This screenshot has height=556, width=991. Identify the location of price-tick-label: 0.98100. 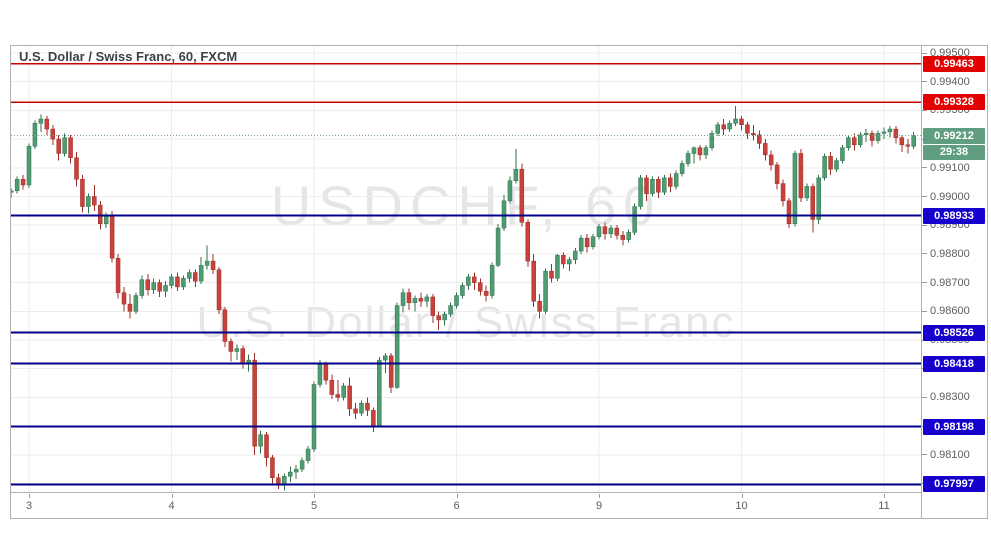
(946, 455).